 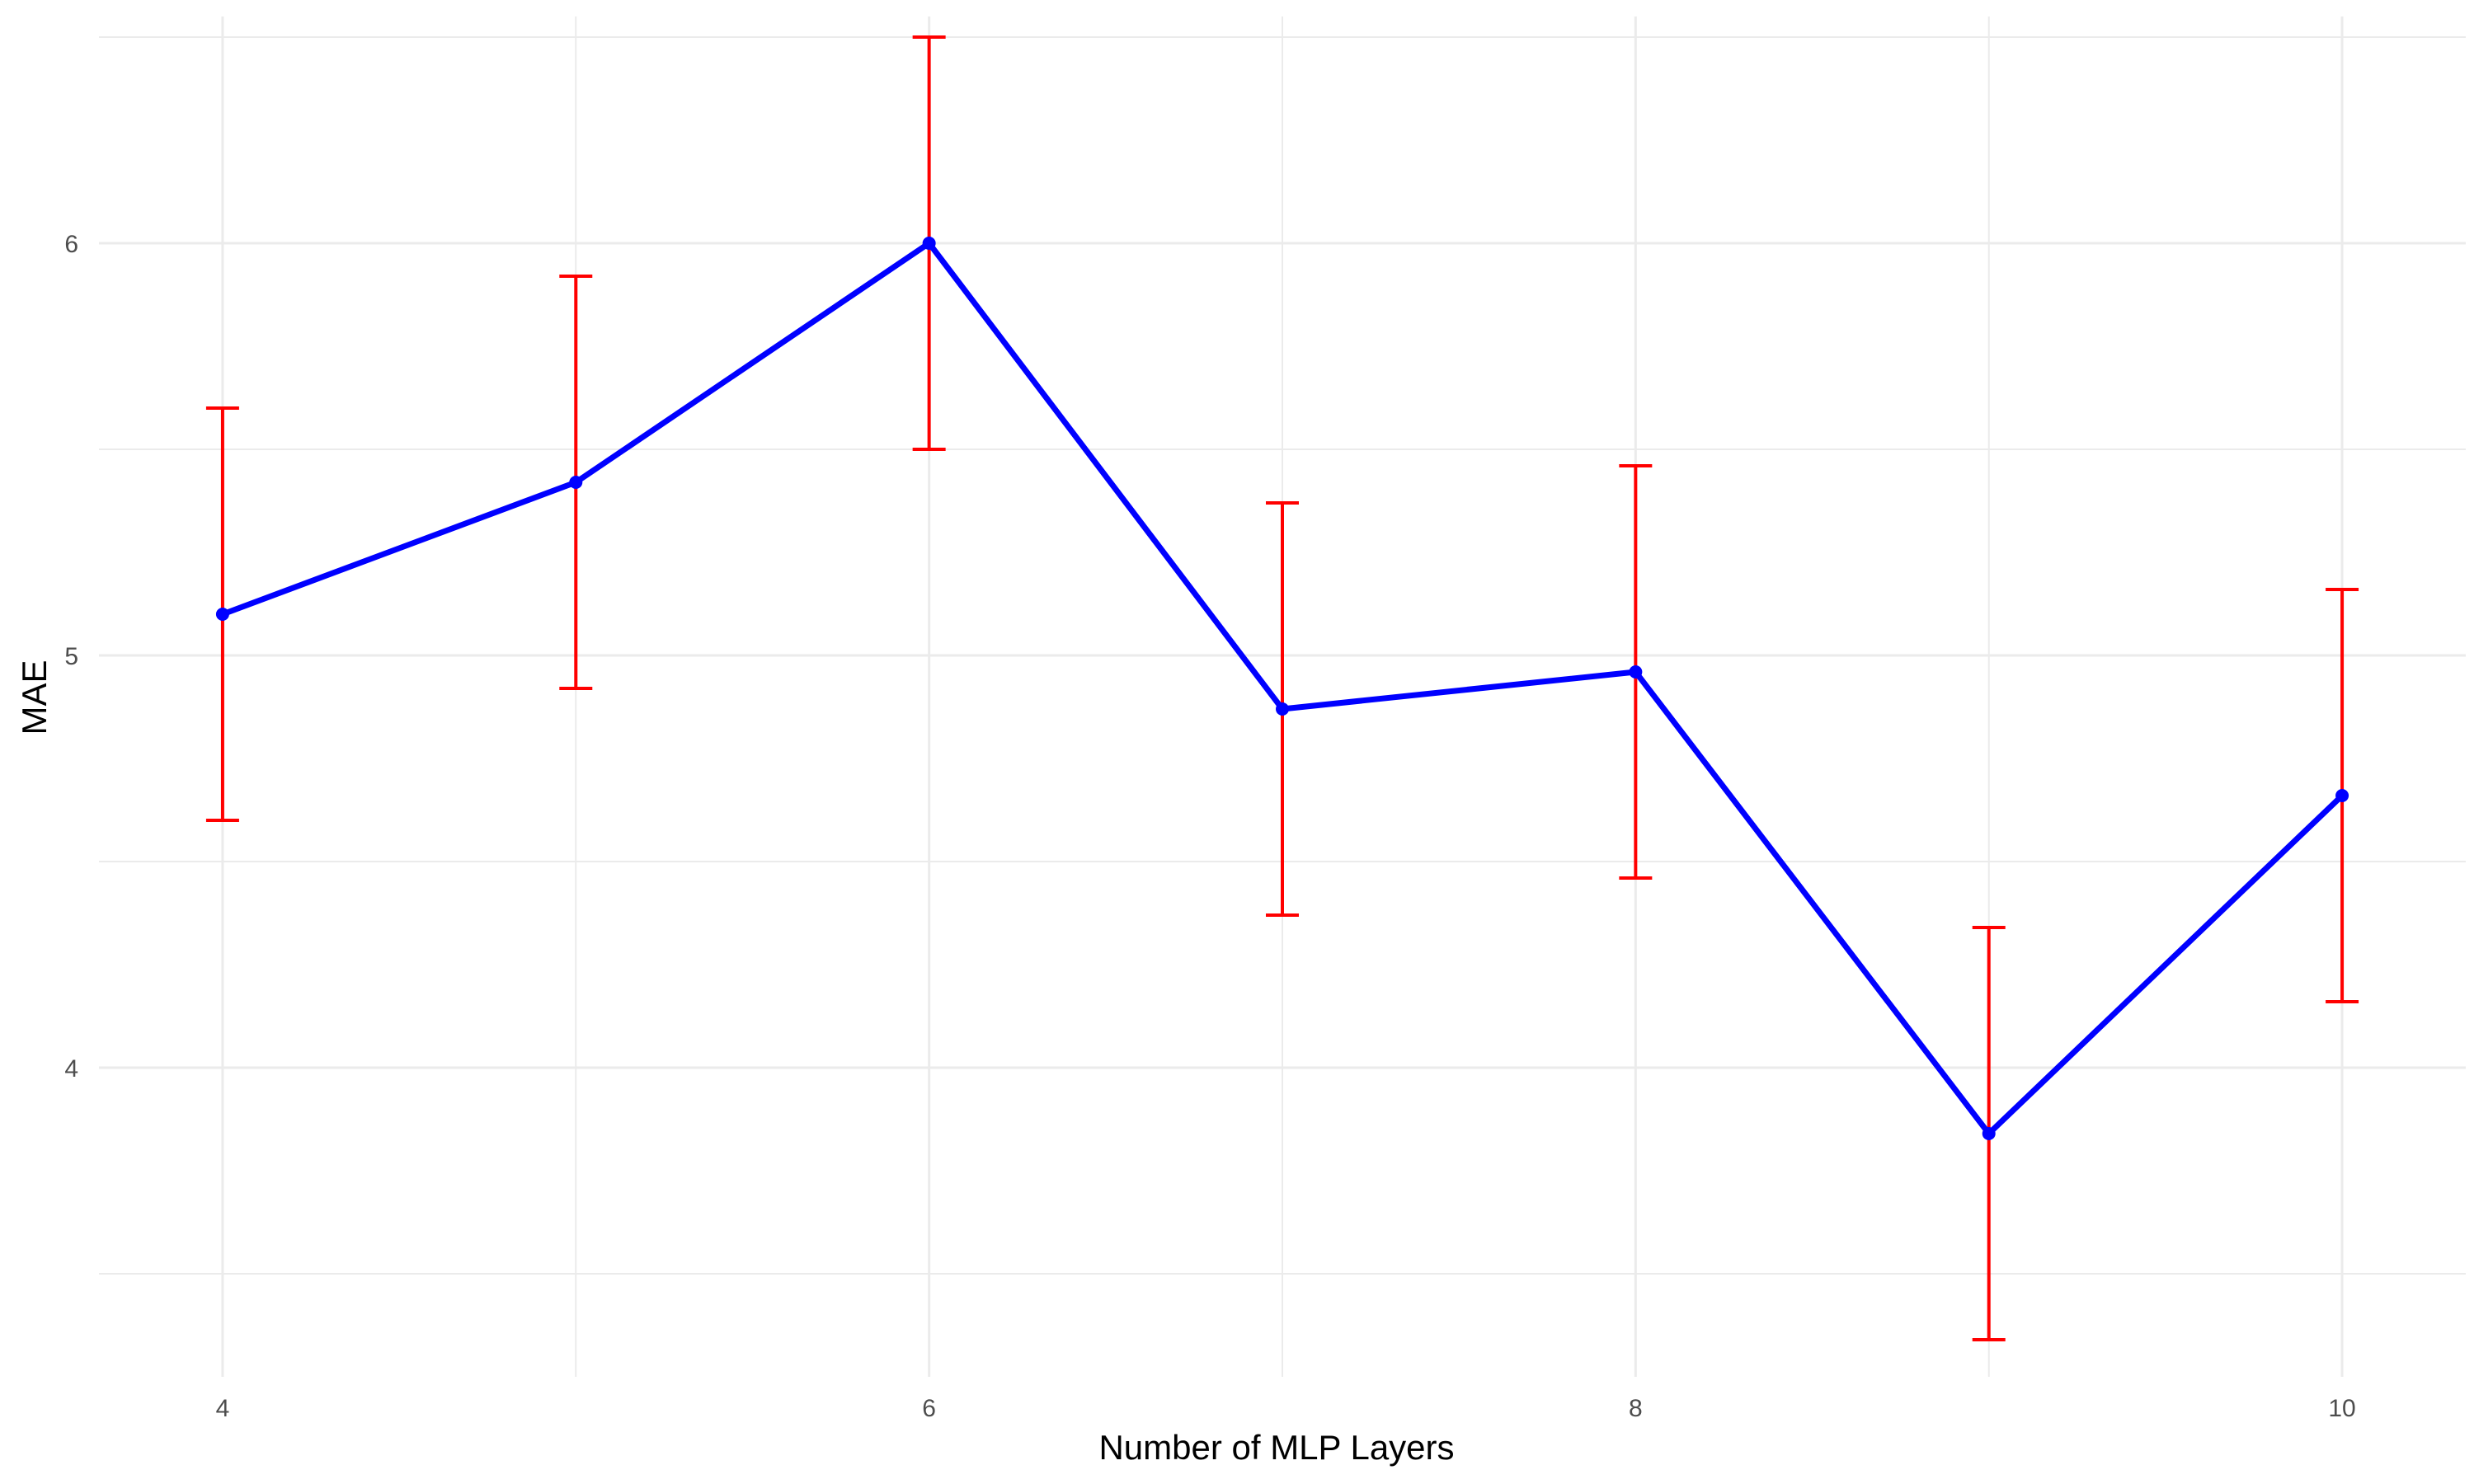 What do you see at coordinates (1286, 1408) in the screenshot?
I see `x-tick-labels: 4 6 8 10` at bounding box center [1286, 1408].